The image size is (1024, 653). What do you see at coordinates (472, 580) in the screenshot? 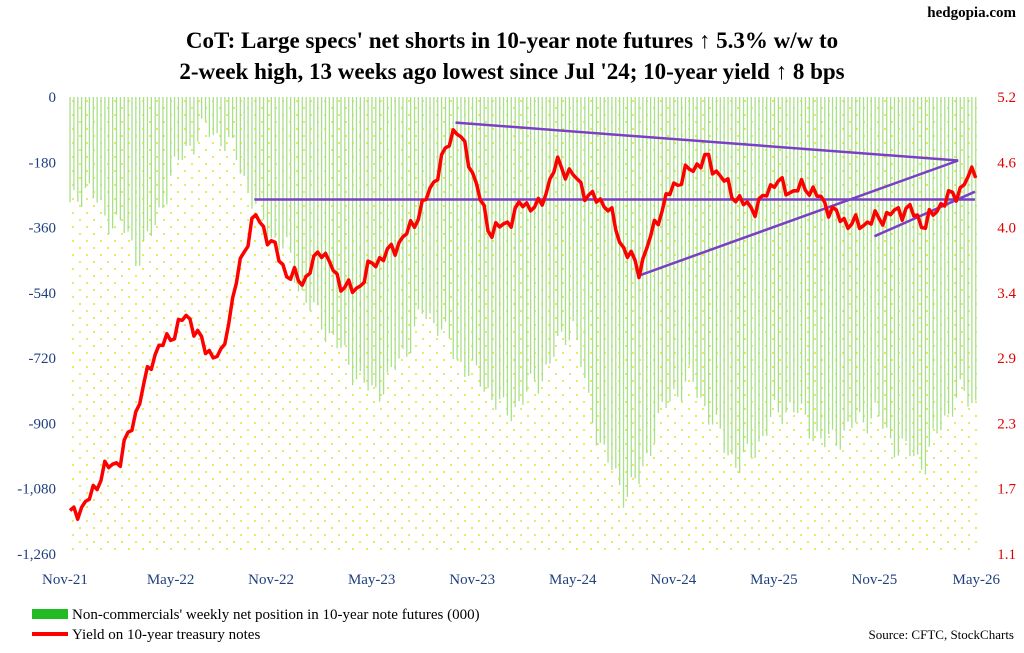
I see `x-tick-label: Nov-23` at bounding box center [472, 580].